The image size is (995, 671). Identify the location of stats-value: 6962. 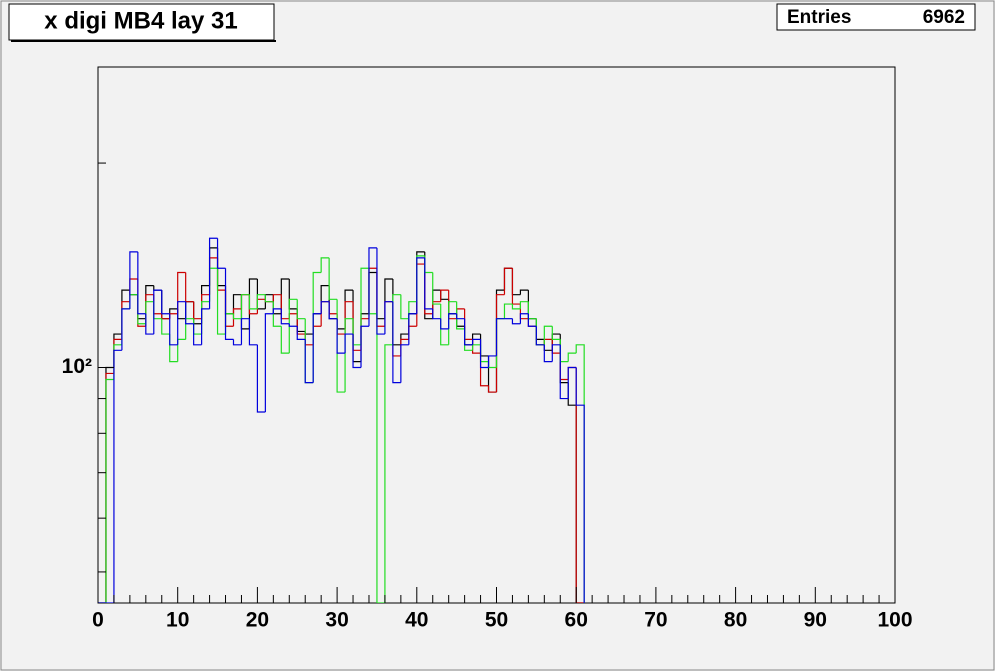
(944, 17).